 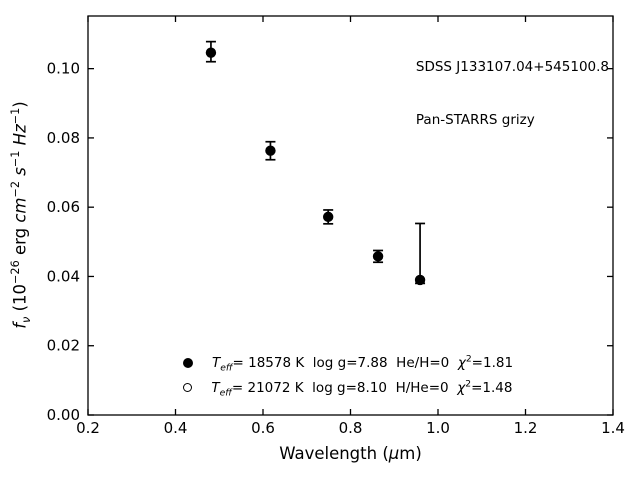 What do you see at coordinates (63, 415) in the screenshot?
I see `y-tick-label: 0.00` at bounding box center [63, 415].